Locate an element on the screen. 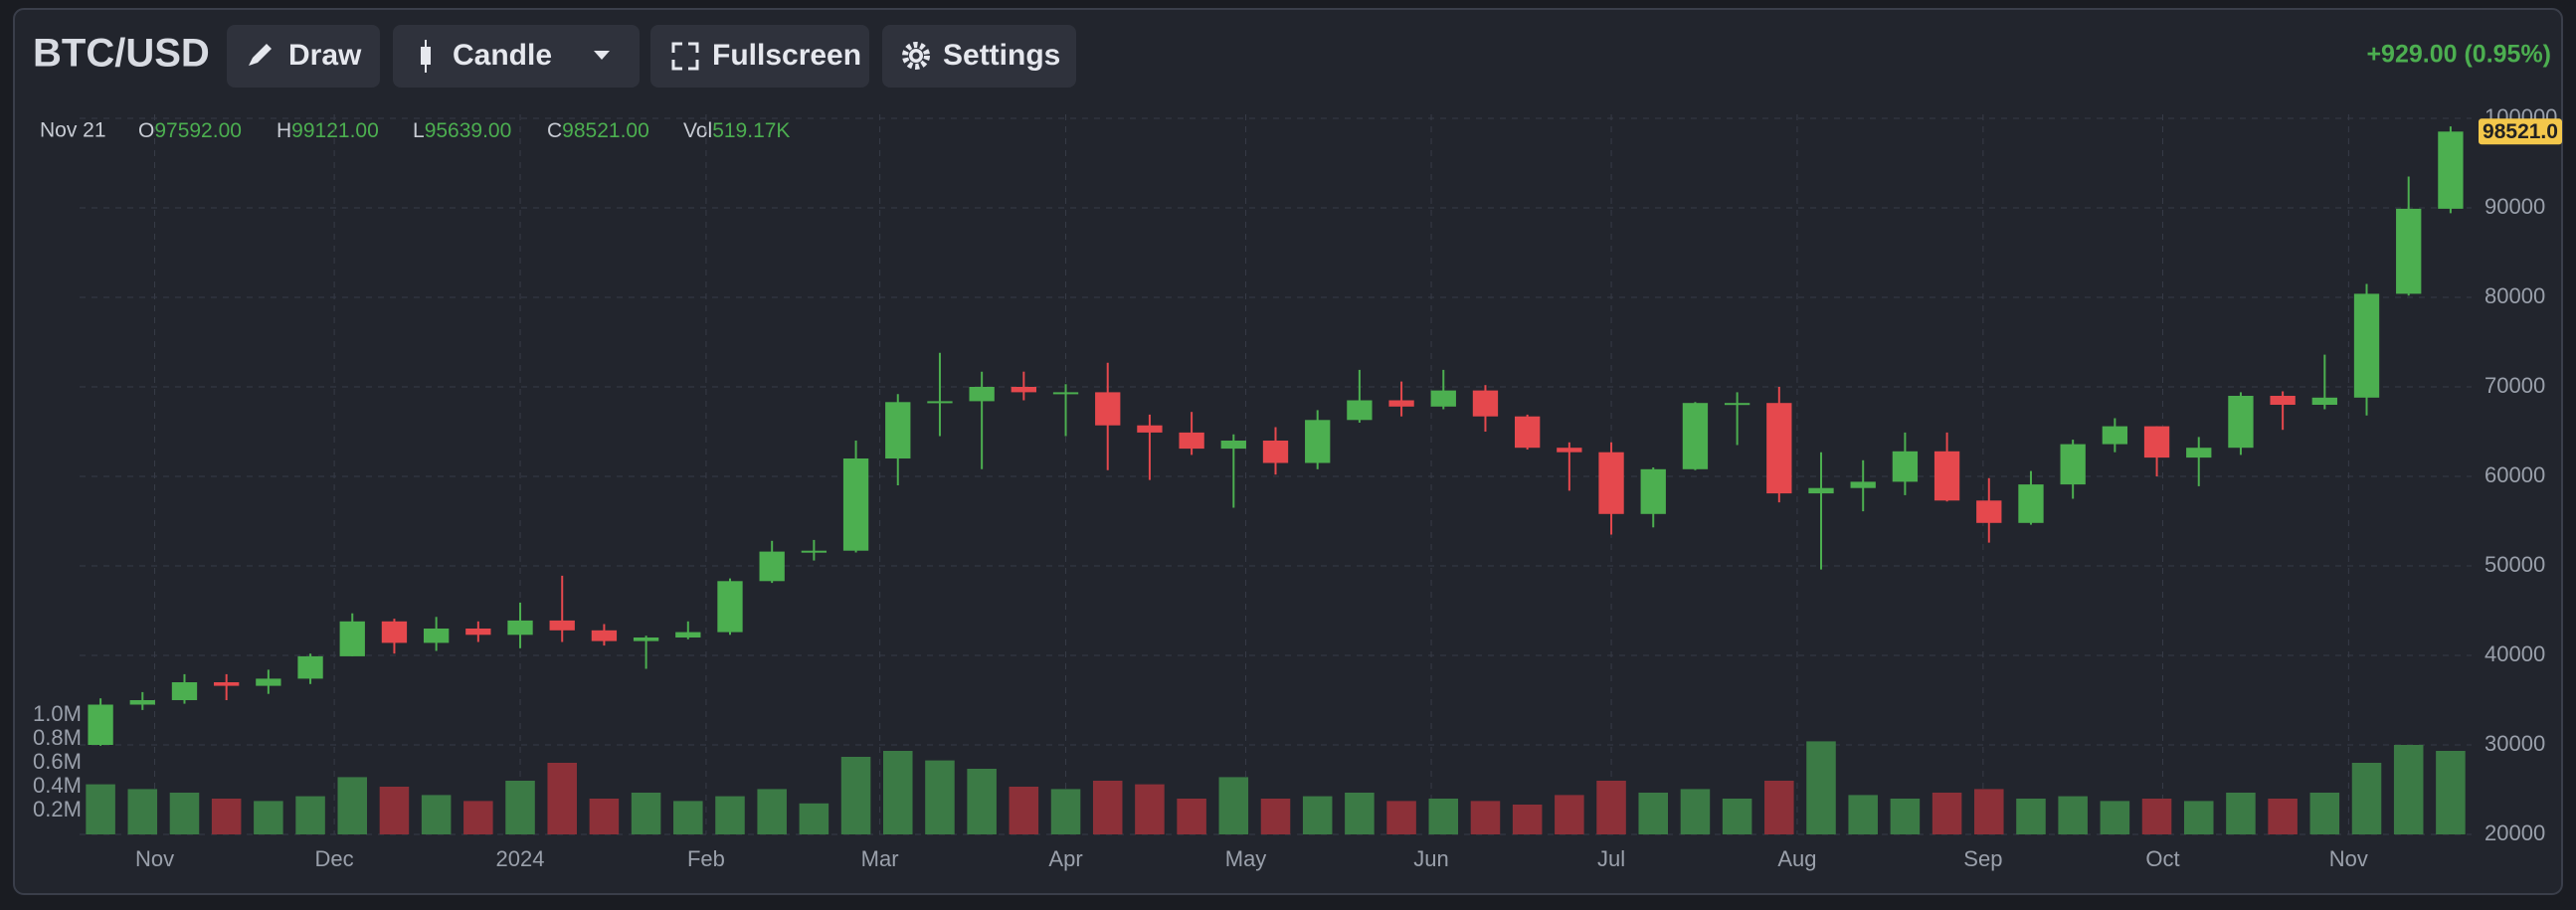 Image resolution: width=2576 pixels, height=910 pixels. settings-icon is located at coordinates (916, 56).